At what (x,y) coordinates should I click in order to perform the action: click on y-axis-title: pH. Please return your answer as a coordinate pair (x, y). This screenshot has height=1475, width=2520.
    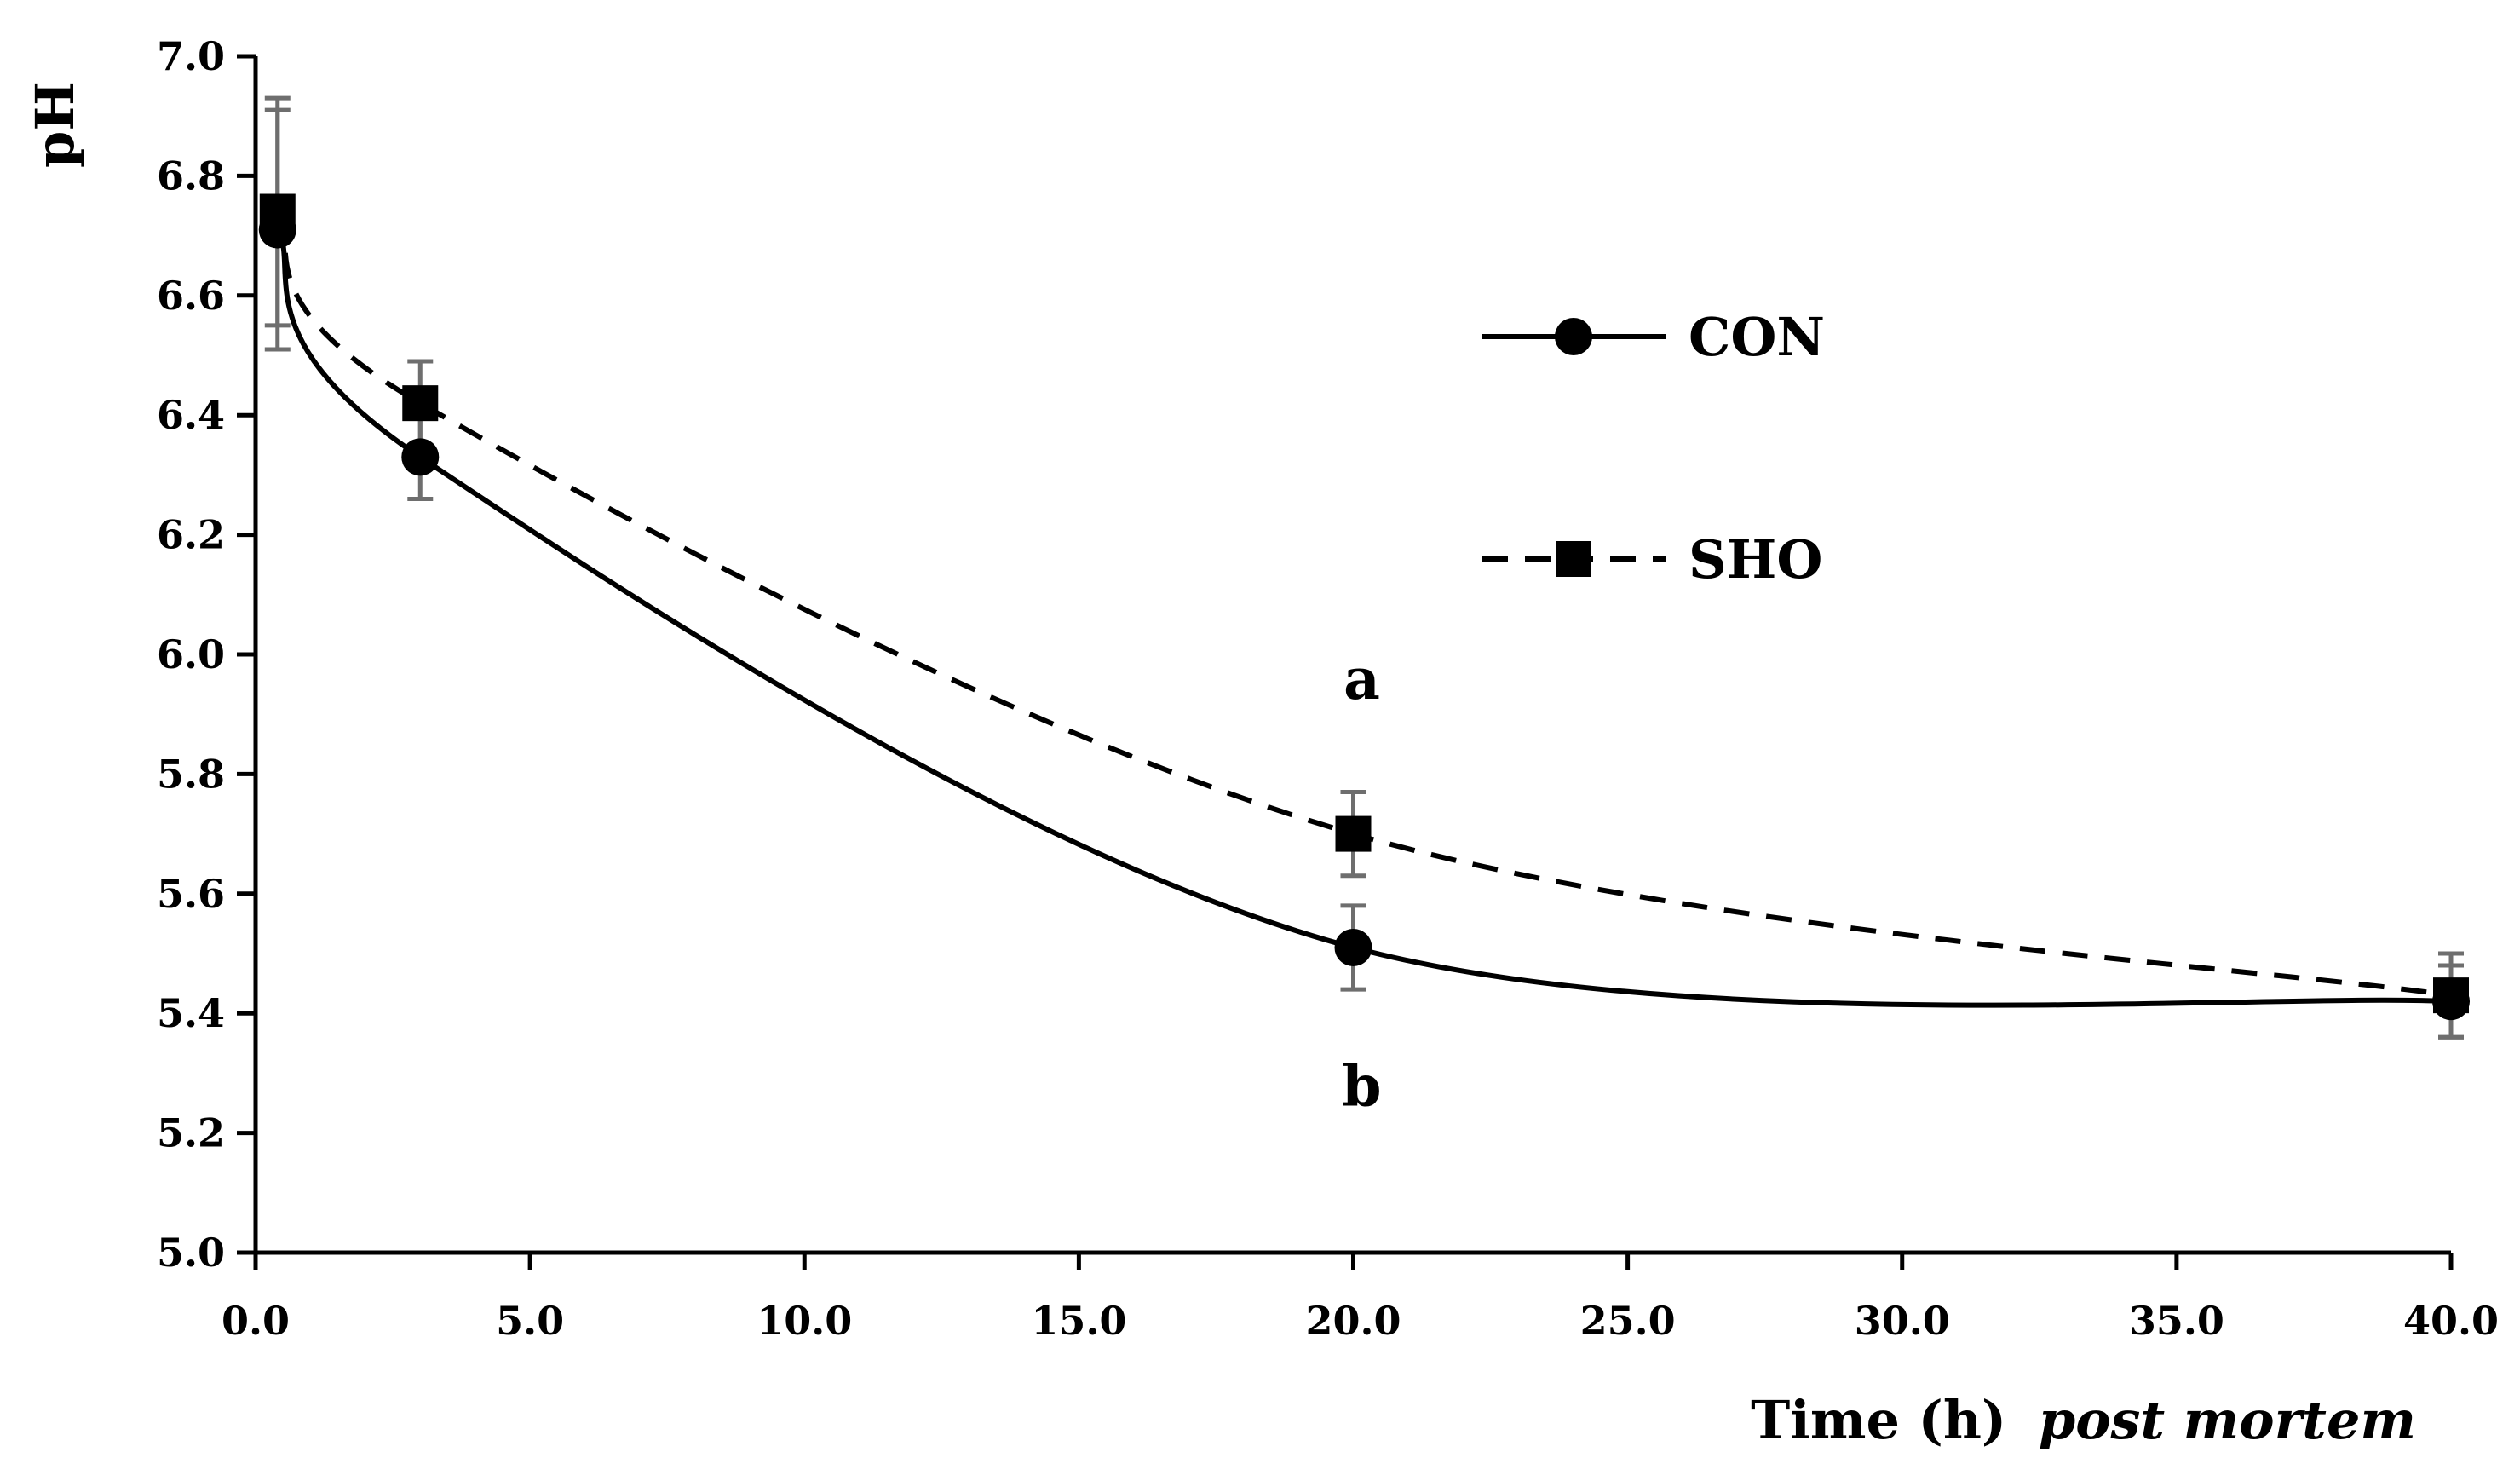
    Looking at the image, I should click on (55, 124).